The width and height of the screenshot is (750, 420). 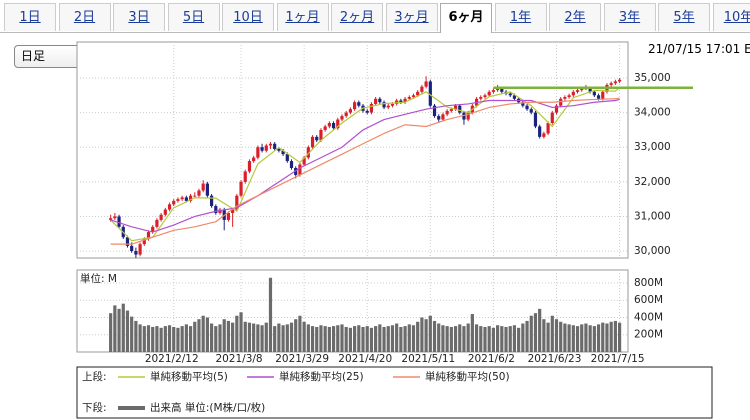 What do you see at coordinates (302, 17) in the screenshot?
I see `tab: 1ヶ月` at bounding box center [302, 17].